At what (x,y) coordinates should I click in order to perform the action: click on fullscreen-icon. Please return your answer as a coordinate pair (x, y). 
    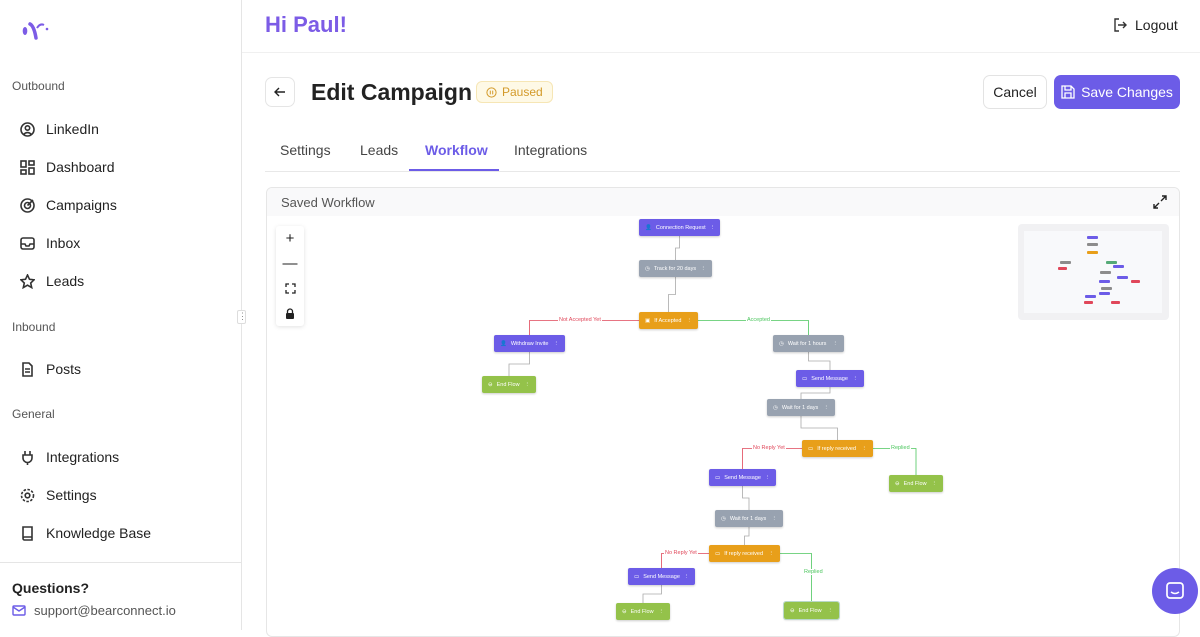
    Looking at the image, I should click on (1160, 202).